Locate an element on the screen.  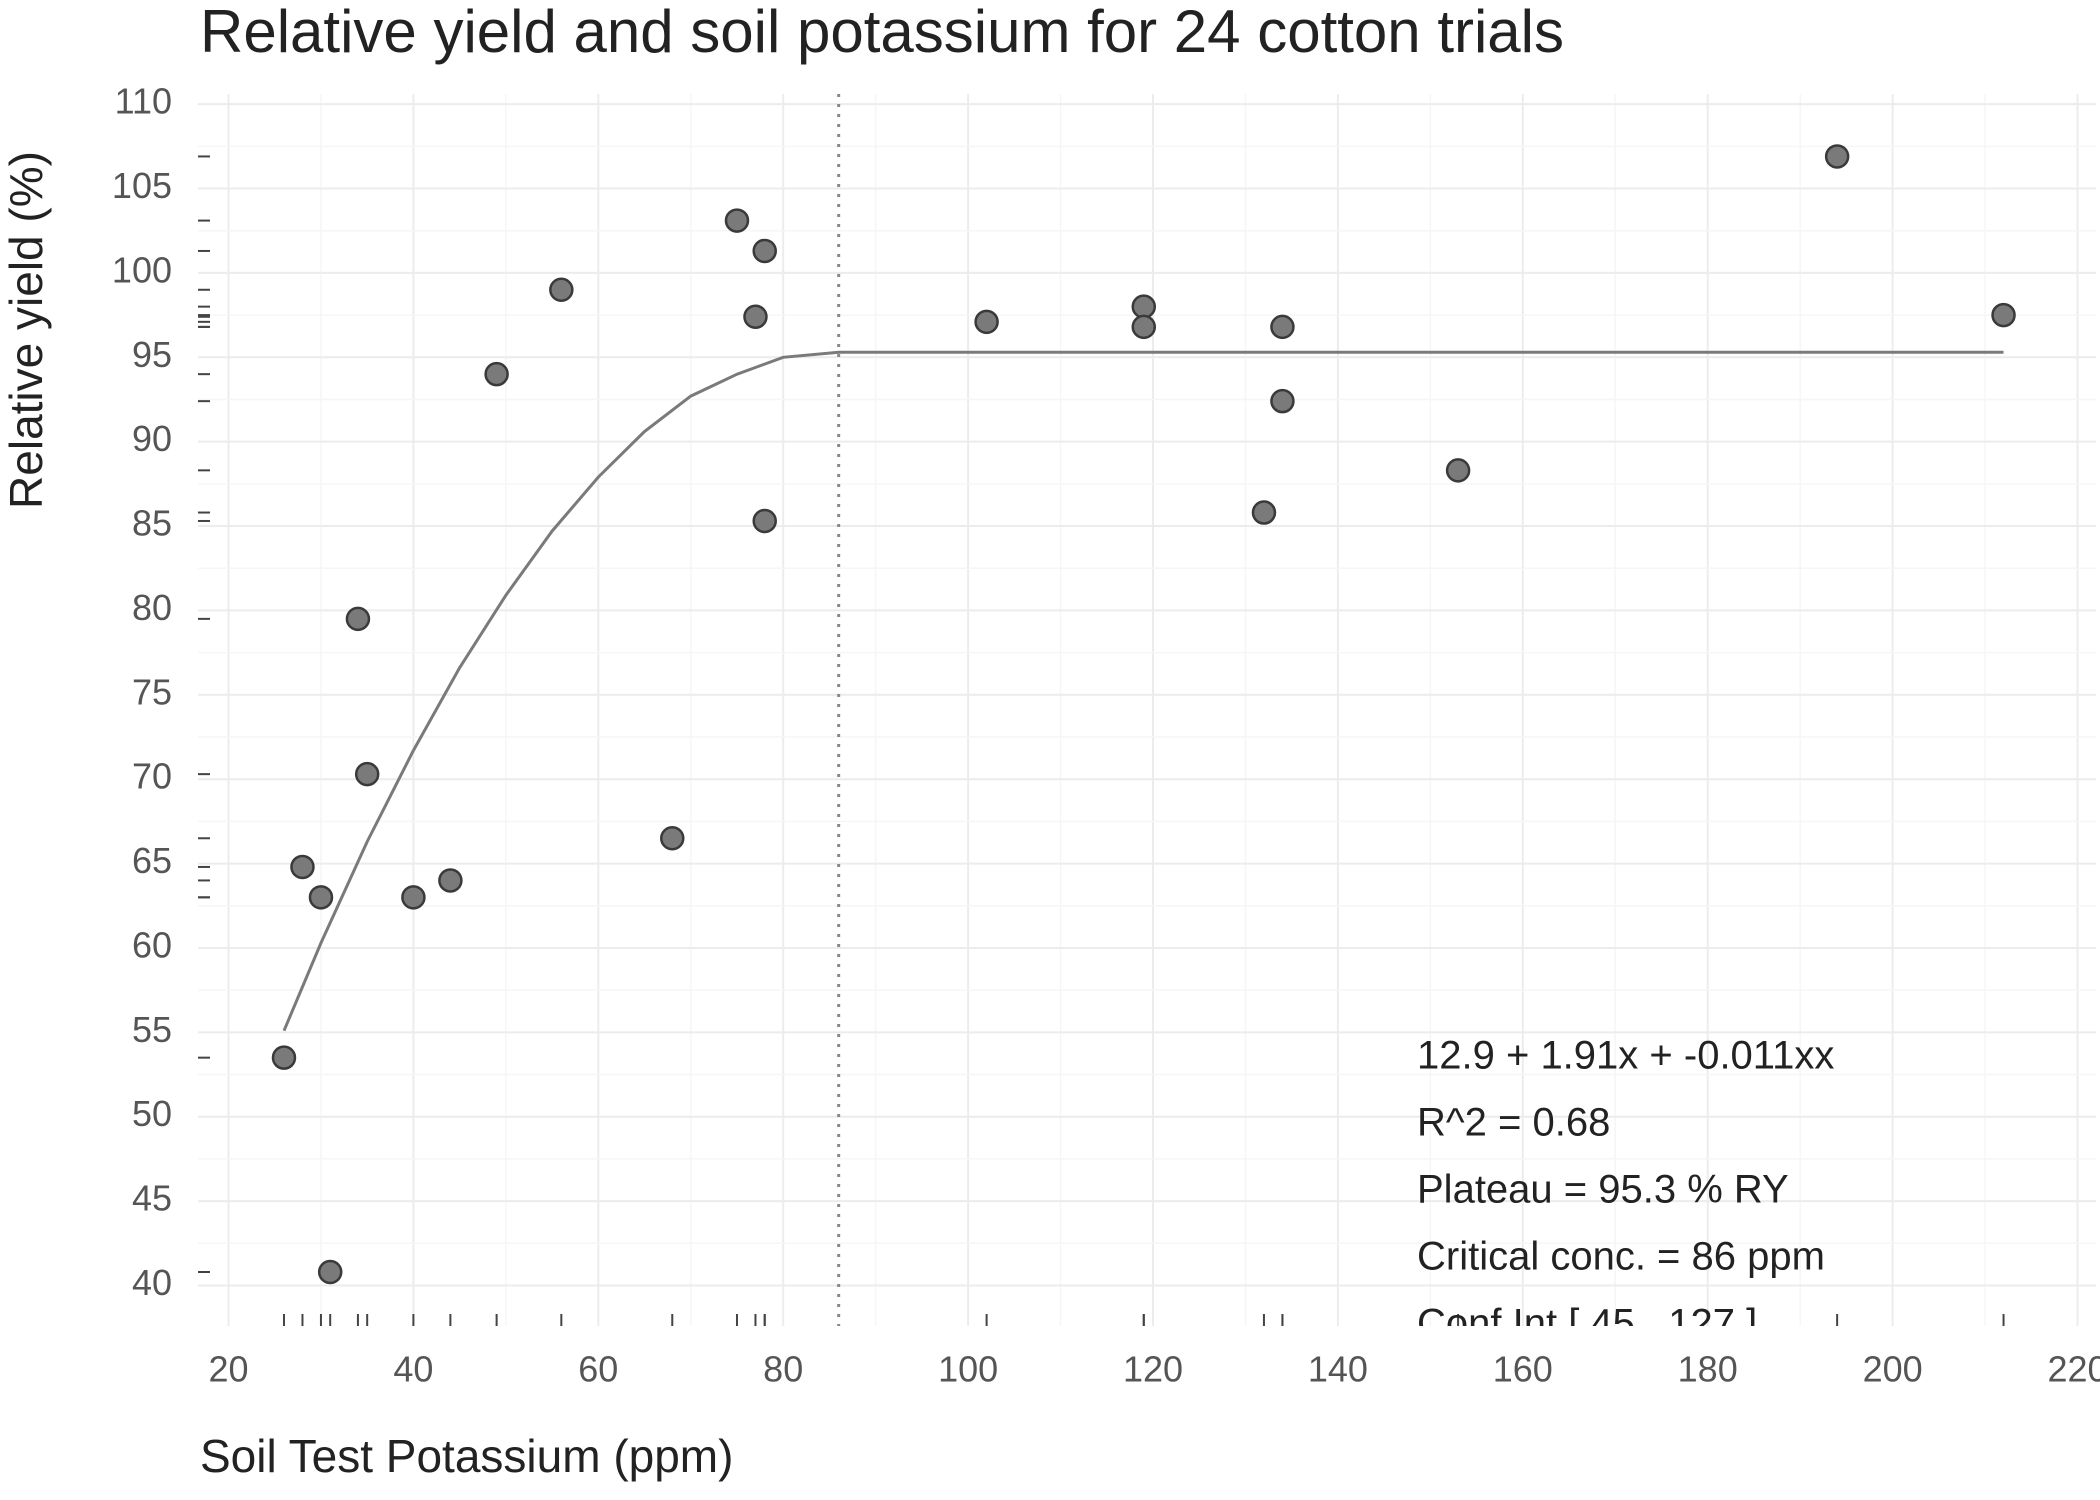
x-tick-label: 60 is located at coordinates (598, 1369).